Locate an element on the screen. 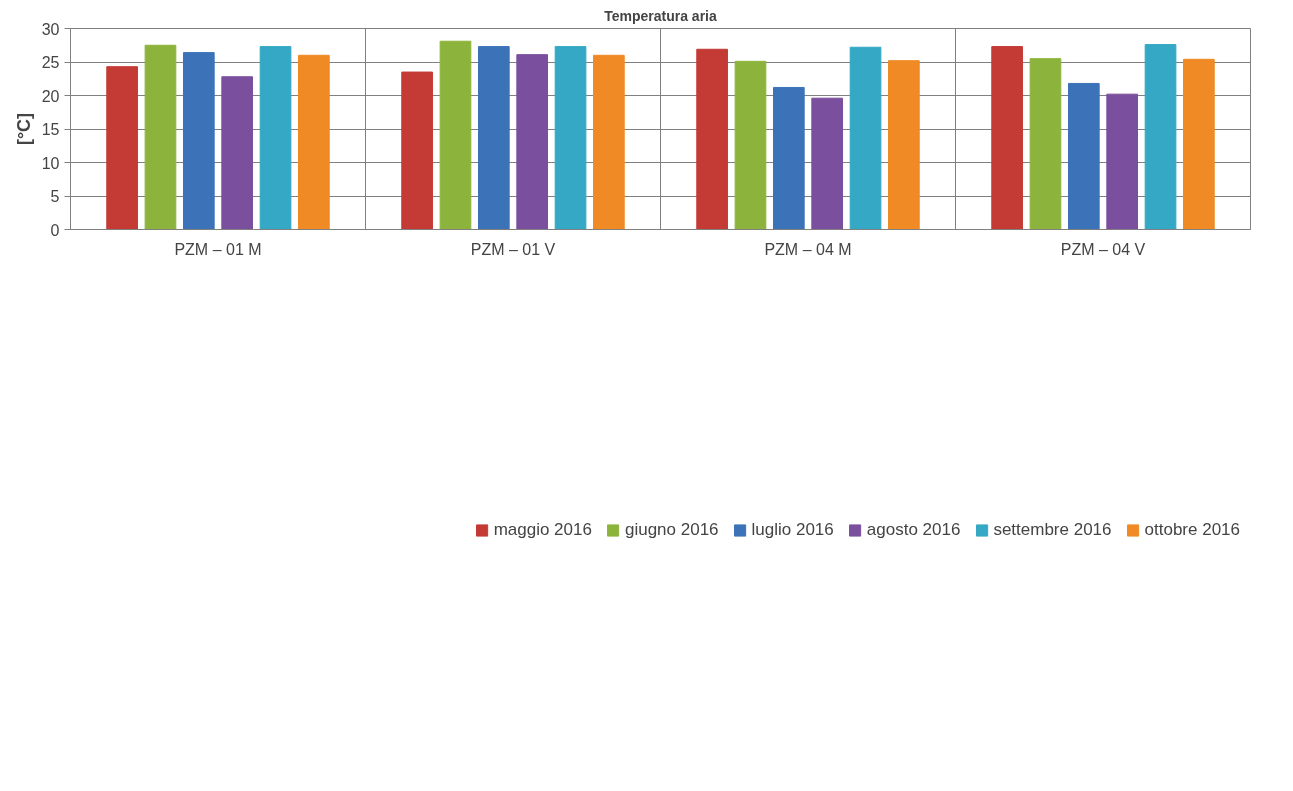 Image resolution: width=1293 pixels, height=791 pixels. legend-label: maggio 2016 is located at coordinates (542, 530).